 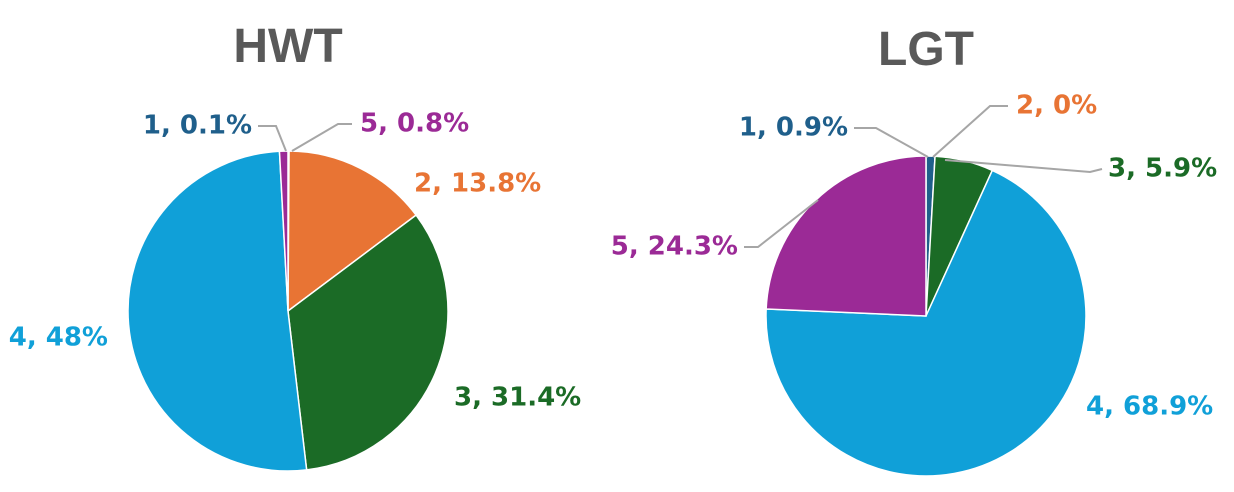 I want to click on leader-lines-hwt, so click(x=305, y=137).